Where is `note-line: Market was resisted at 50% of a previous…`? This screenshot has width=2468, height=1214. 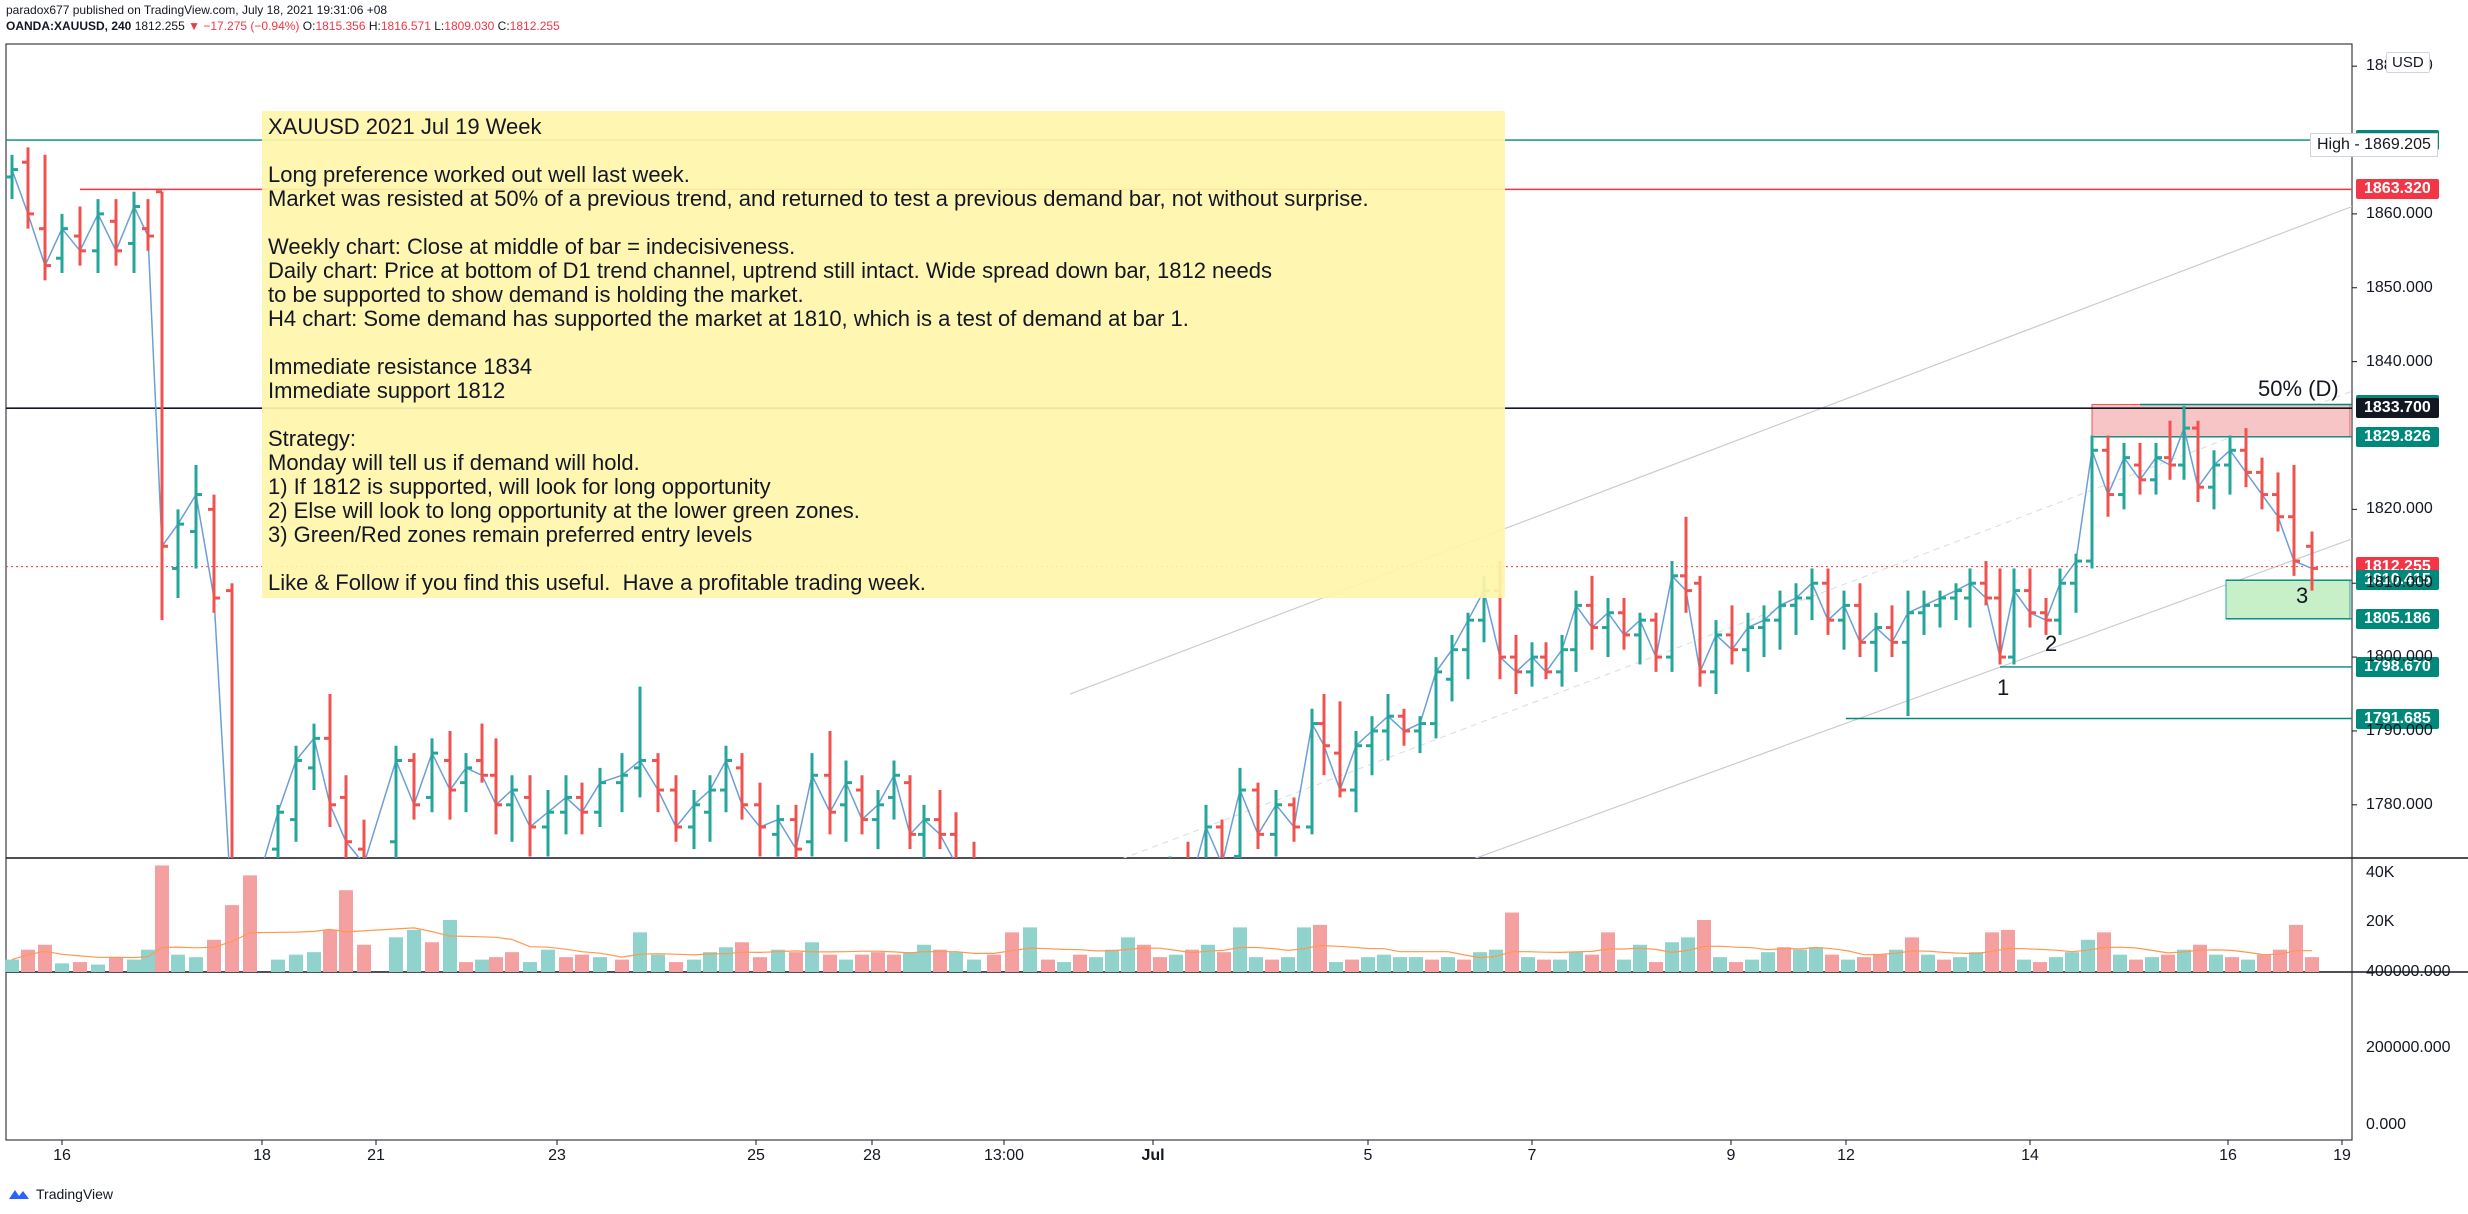
note-line: Market was resisted at 50% of a previous… is located at coordinates (818, 198).